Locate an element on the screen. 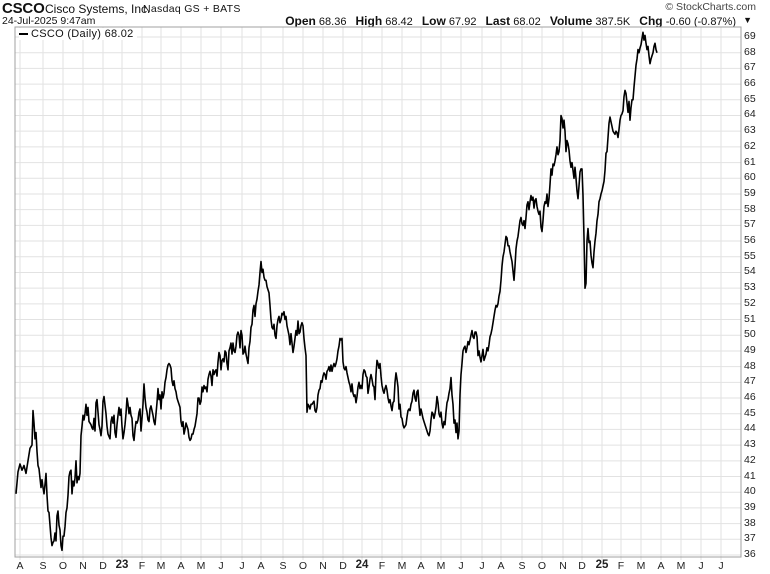  open-label: Open is located at coordinates (300, 21).